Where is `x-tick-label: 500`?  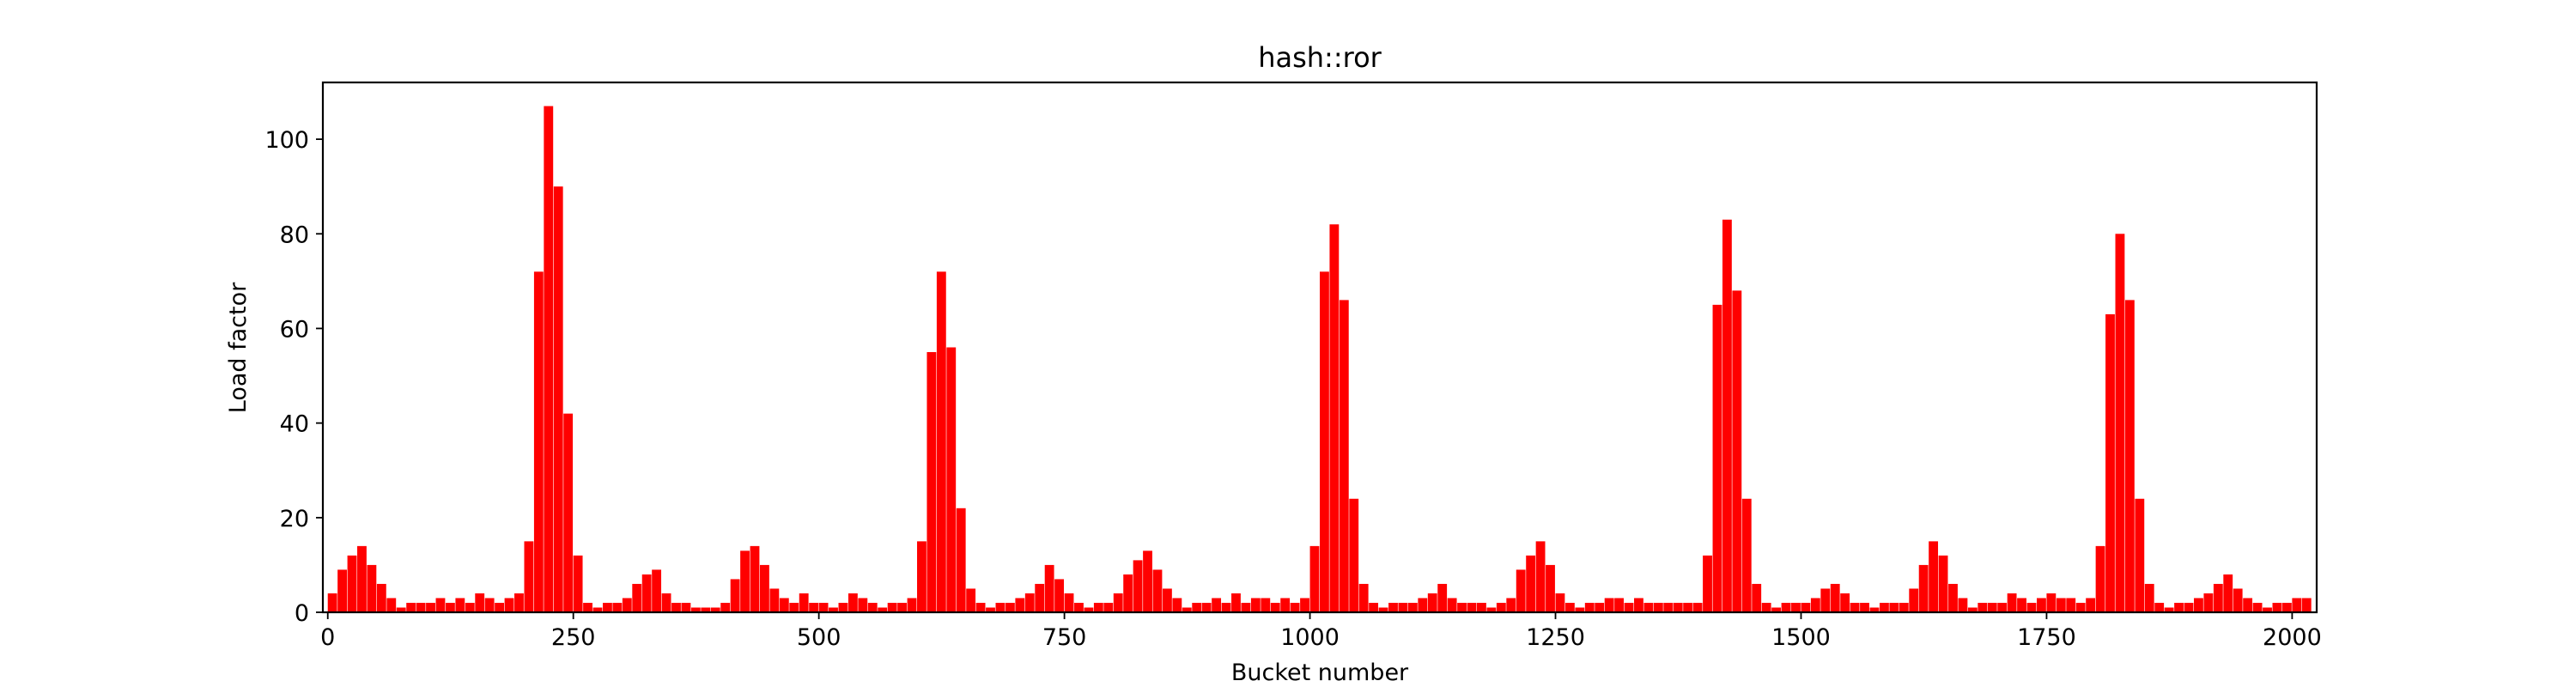 x-tick-label: 500 is located at coordinates (819, 637).